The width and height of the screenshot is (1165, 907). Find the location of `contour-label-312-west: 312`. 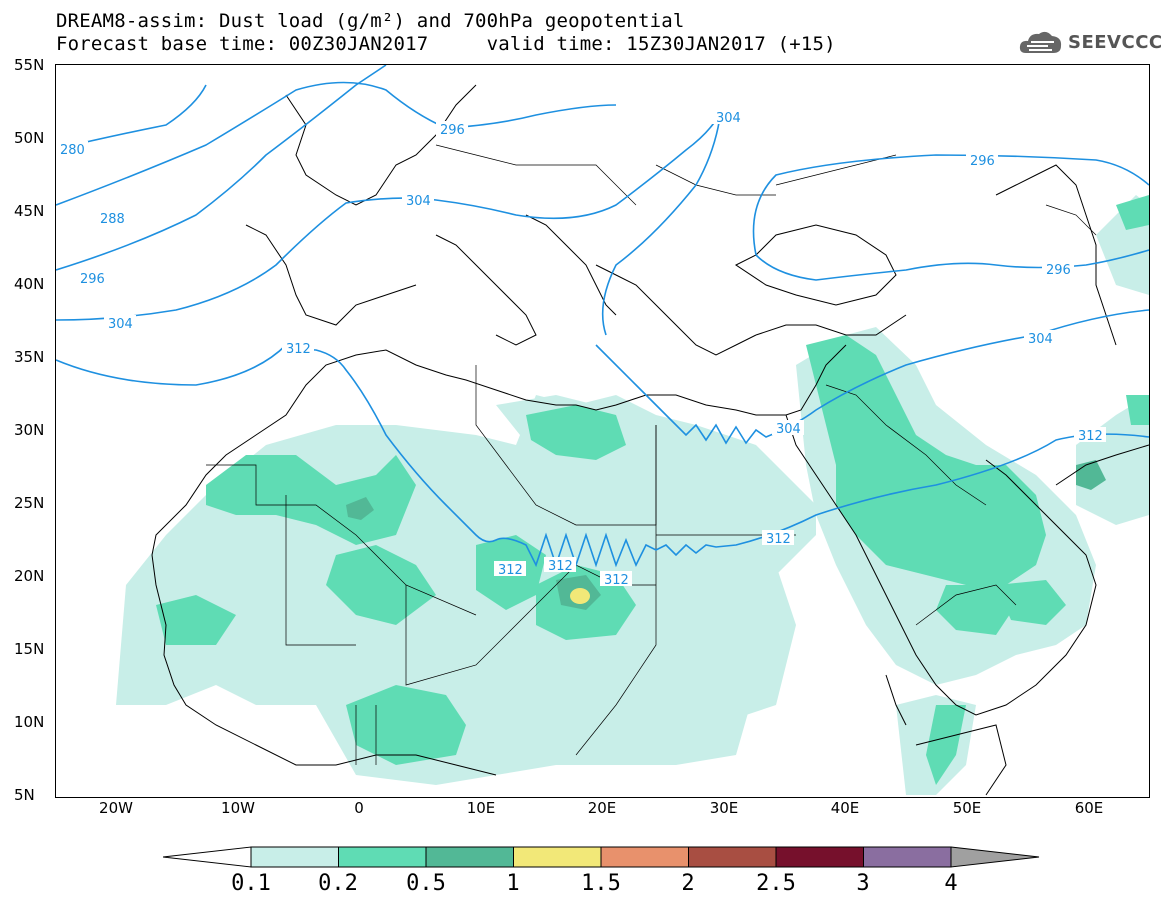

contour-label-312-west: 312 is located at coordinates (298, 349).